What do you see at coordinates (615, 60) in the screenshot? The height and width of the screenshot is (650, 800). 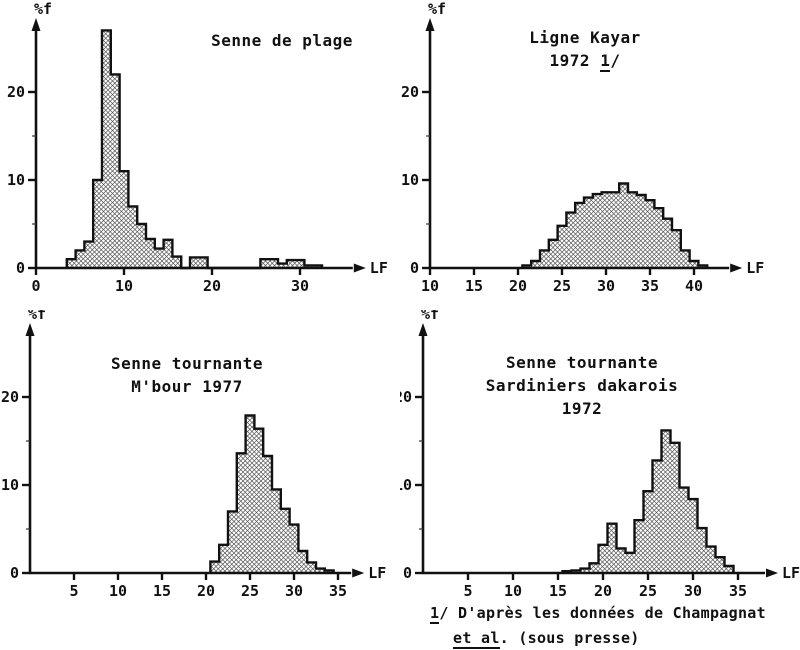 I see `title-slash: /` at bounding box center [615, 60].